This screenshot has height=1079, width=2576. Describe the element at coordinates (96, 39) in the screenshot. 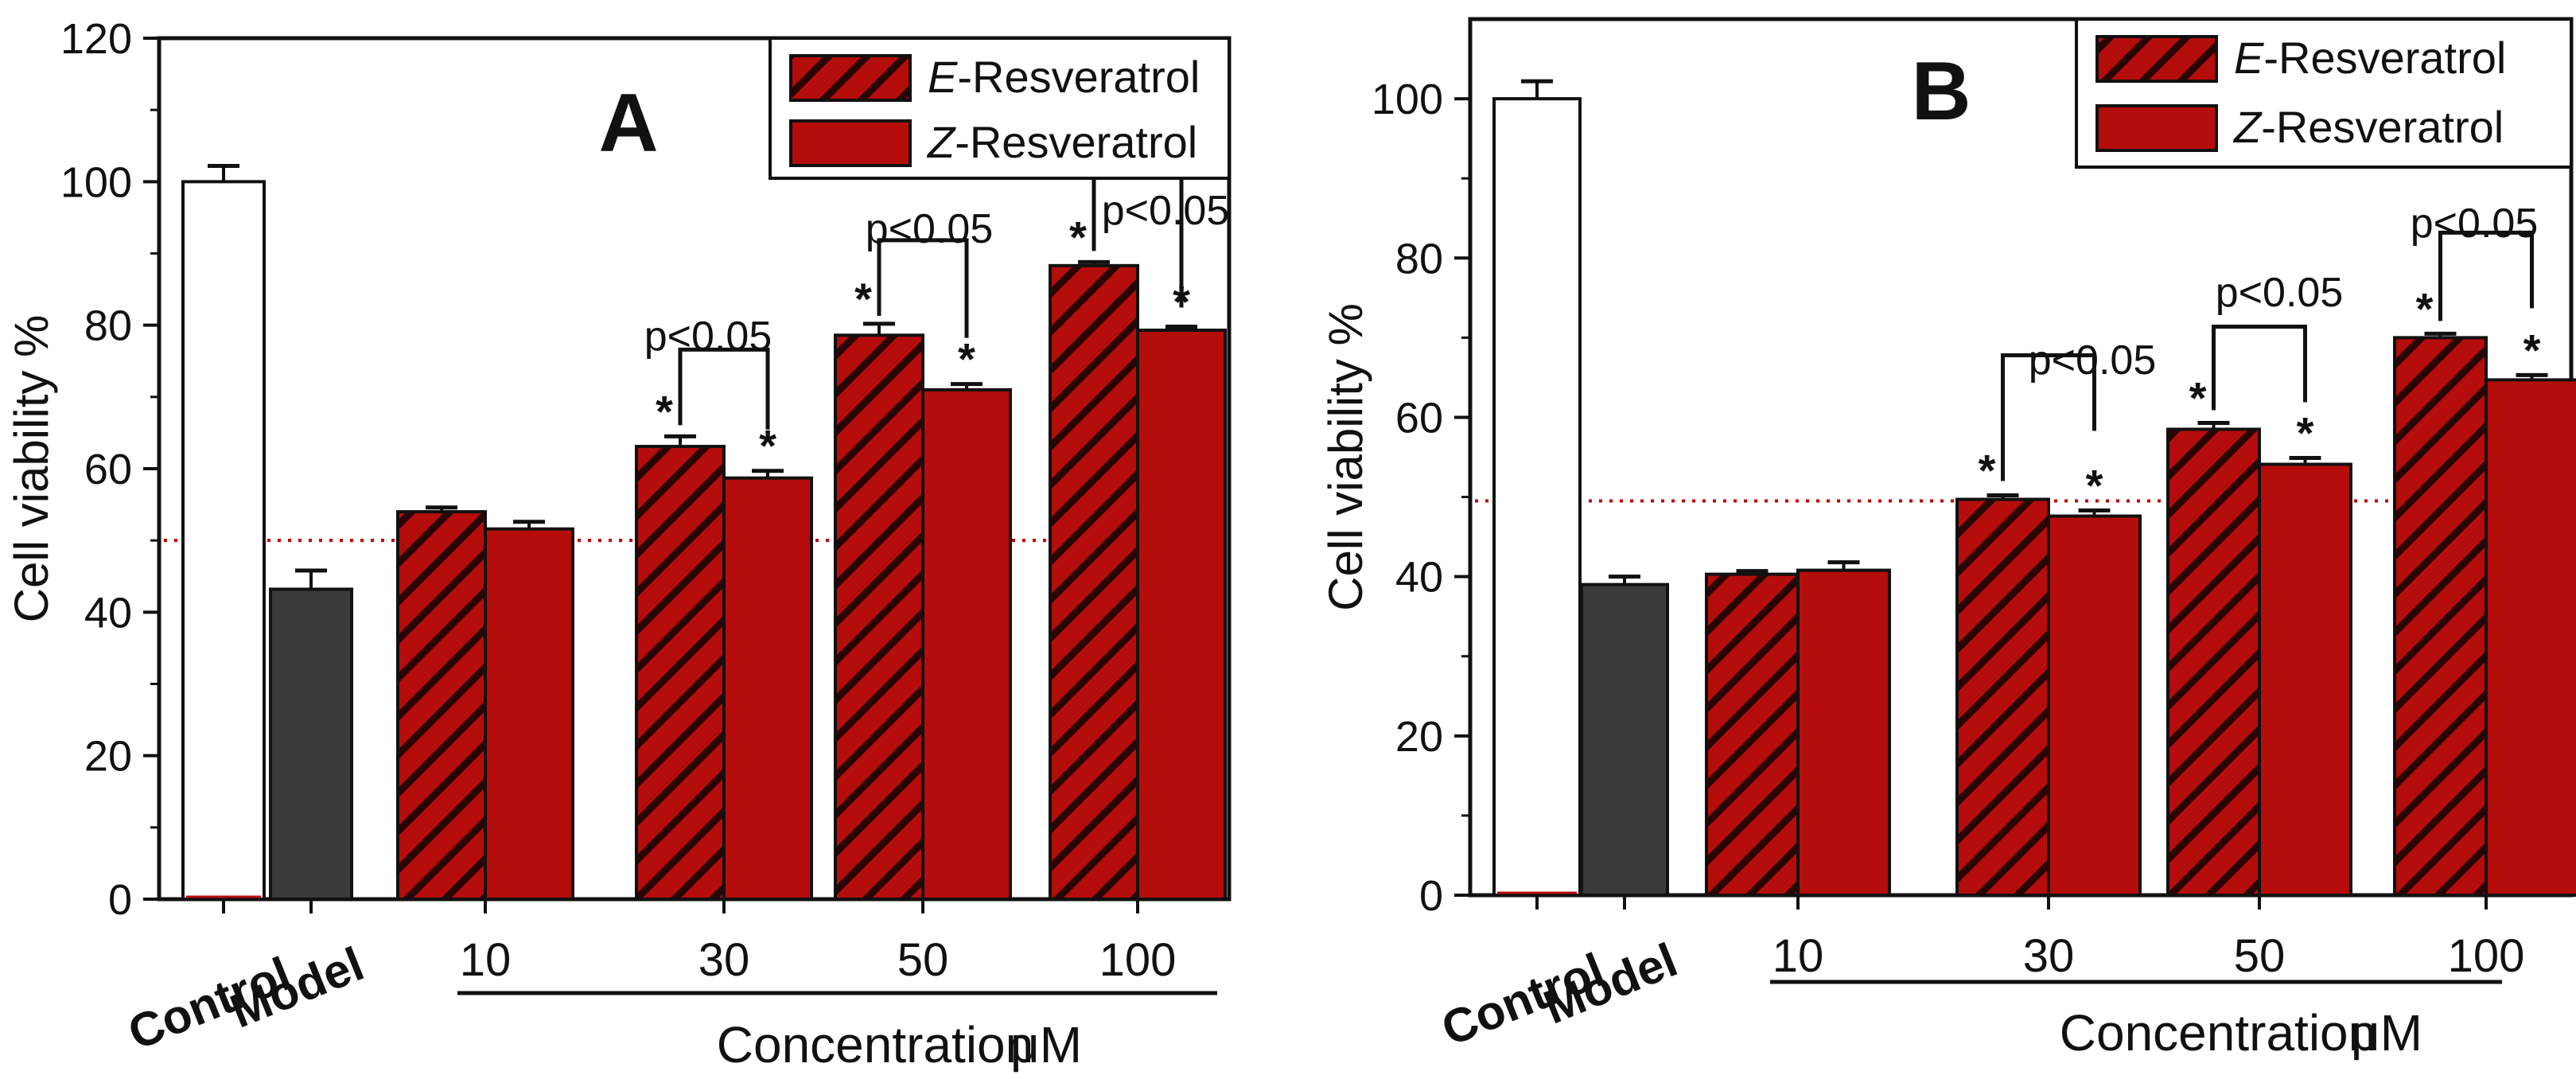

I see `y-tick-label: 120` at that location.